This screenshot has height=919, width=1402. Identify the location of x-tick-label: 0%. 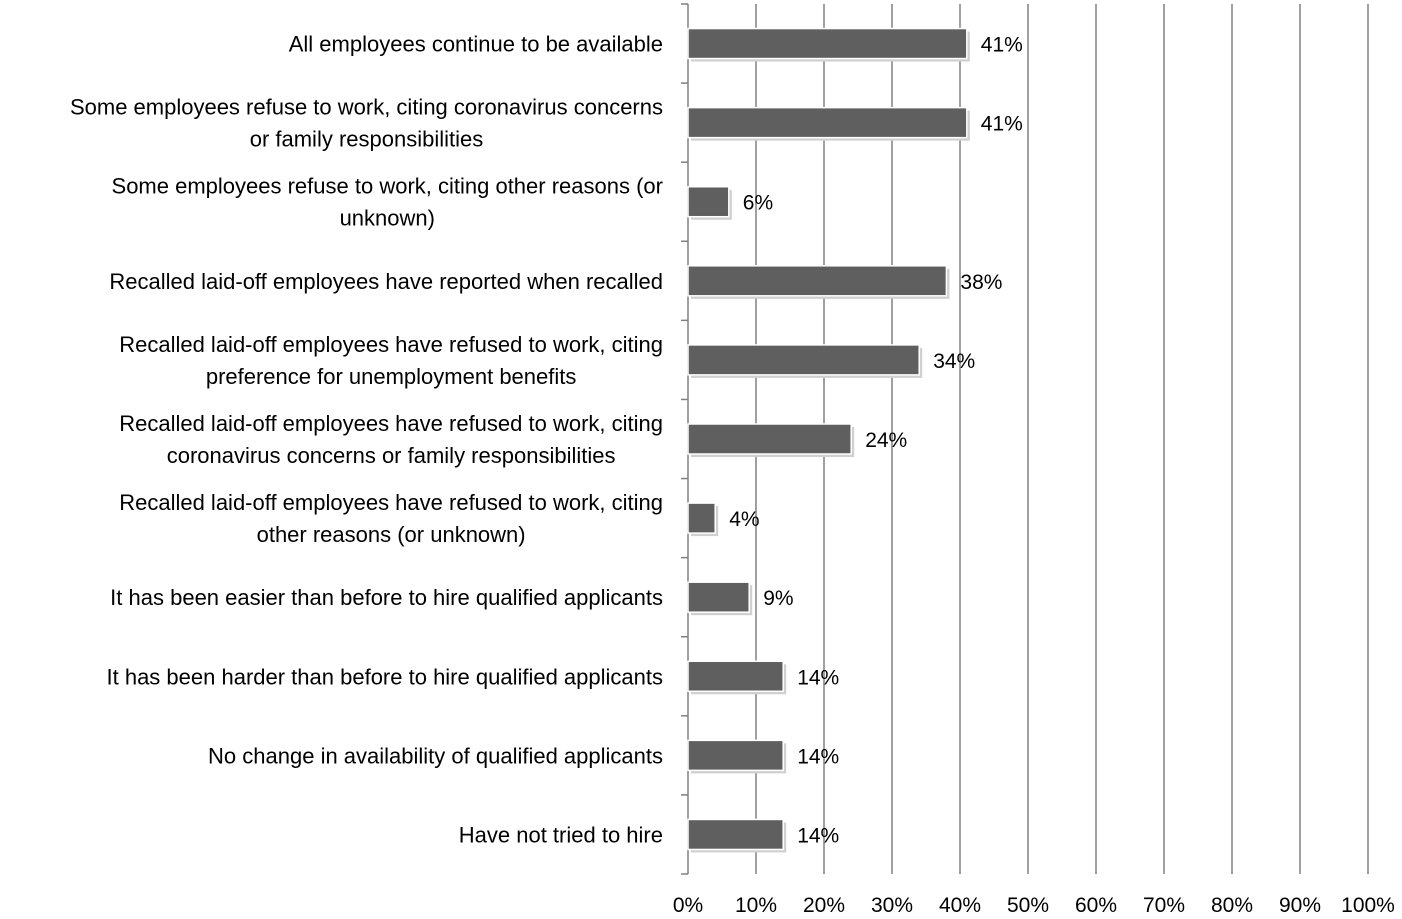
(688, 905).